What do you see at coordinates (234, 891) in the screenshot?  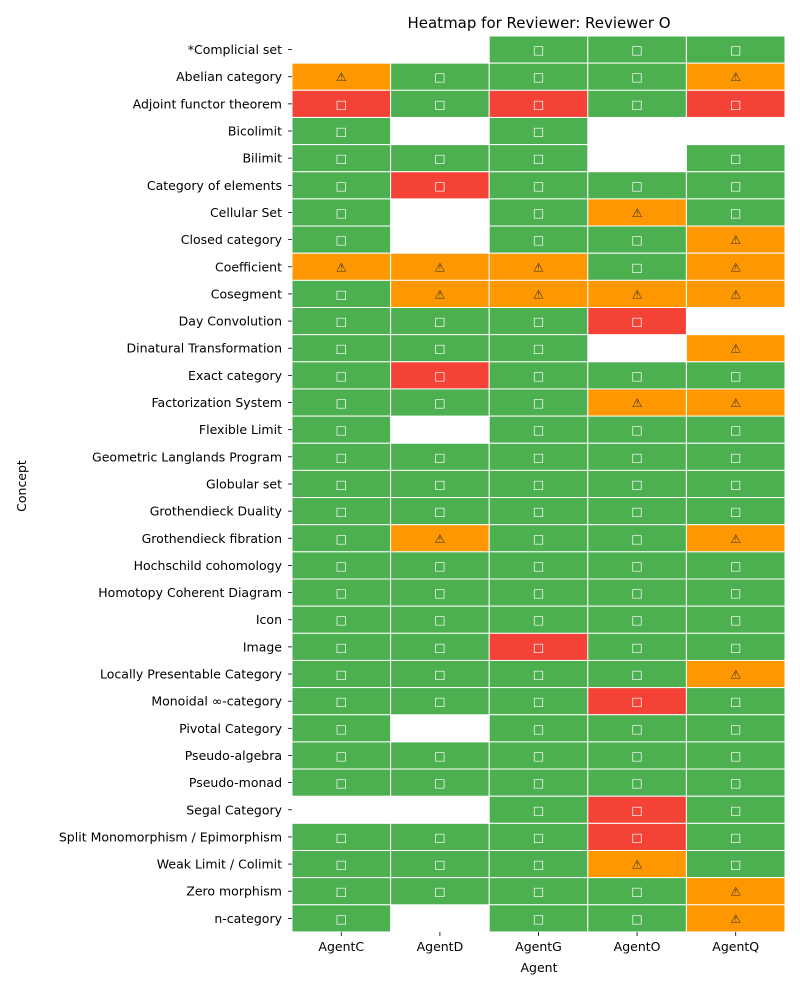 I see `concept-tick-label: Zero morphism` at bounding box center [234, 891].